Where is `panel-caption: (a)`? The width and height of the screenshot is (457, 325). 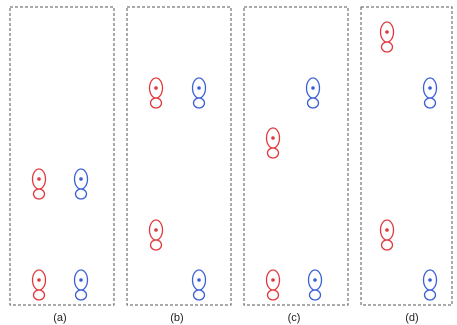
panel-caption: (a) is located at coordinates (59, 318).